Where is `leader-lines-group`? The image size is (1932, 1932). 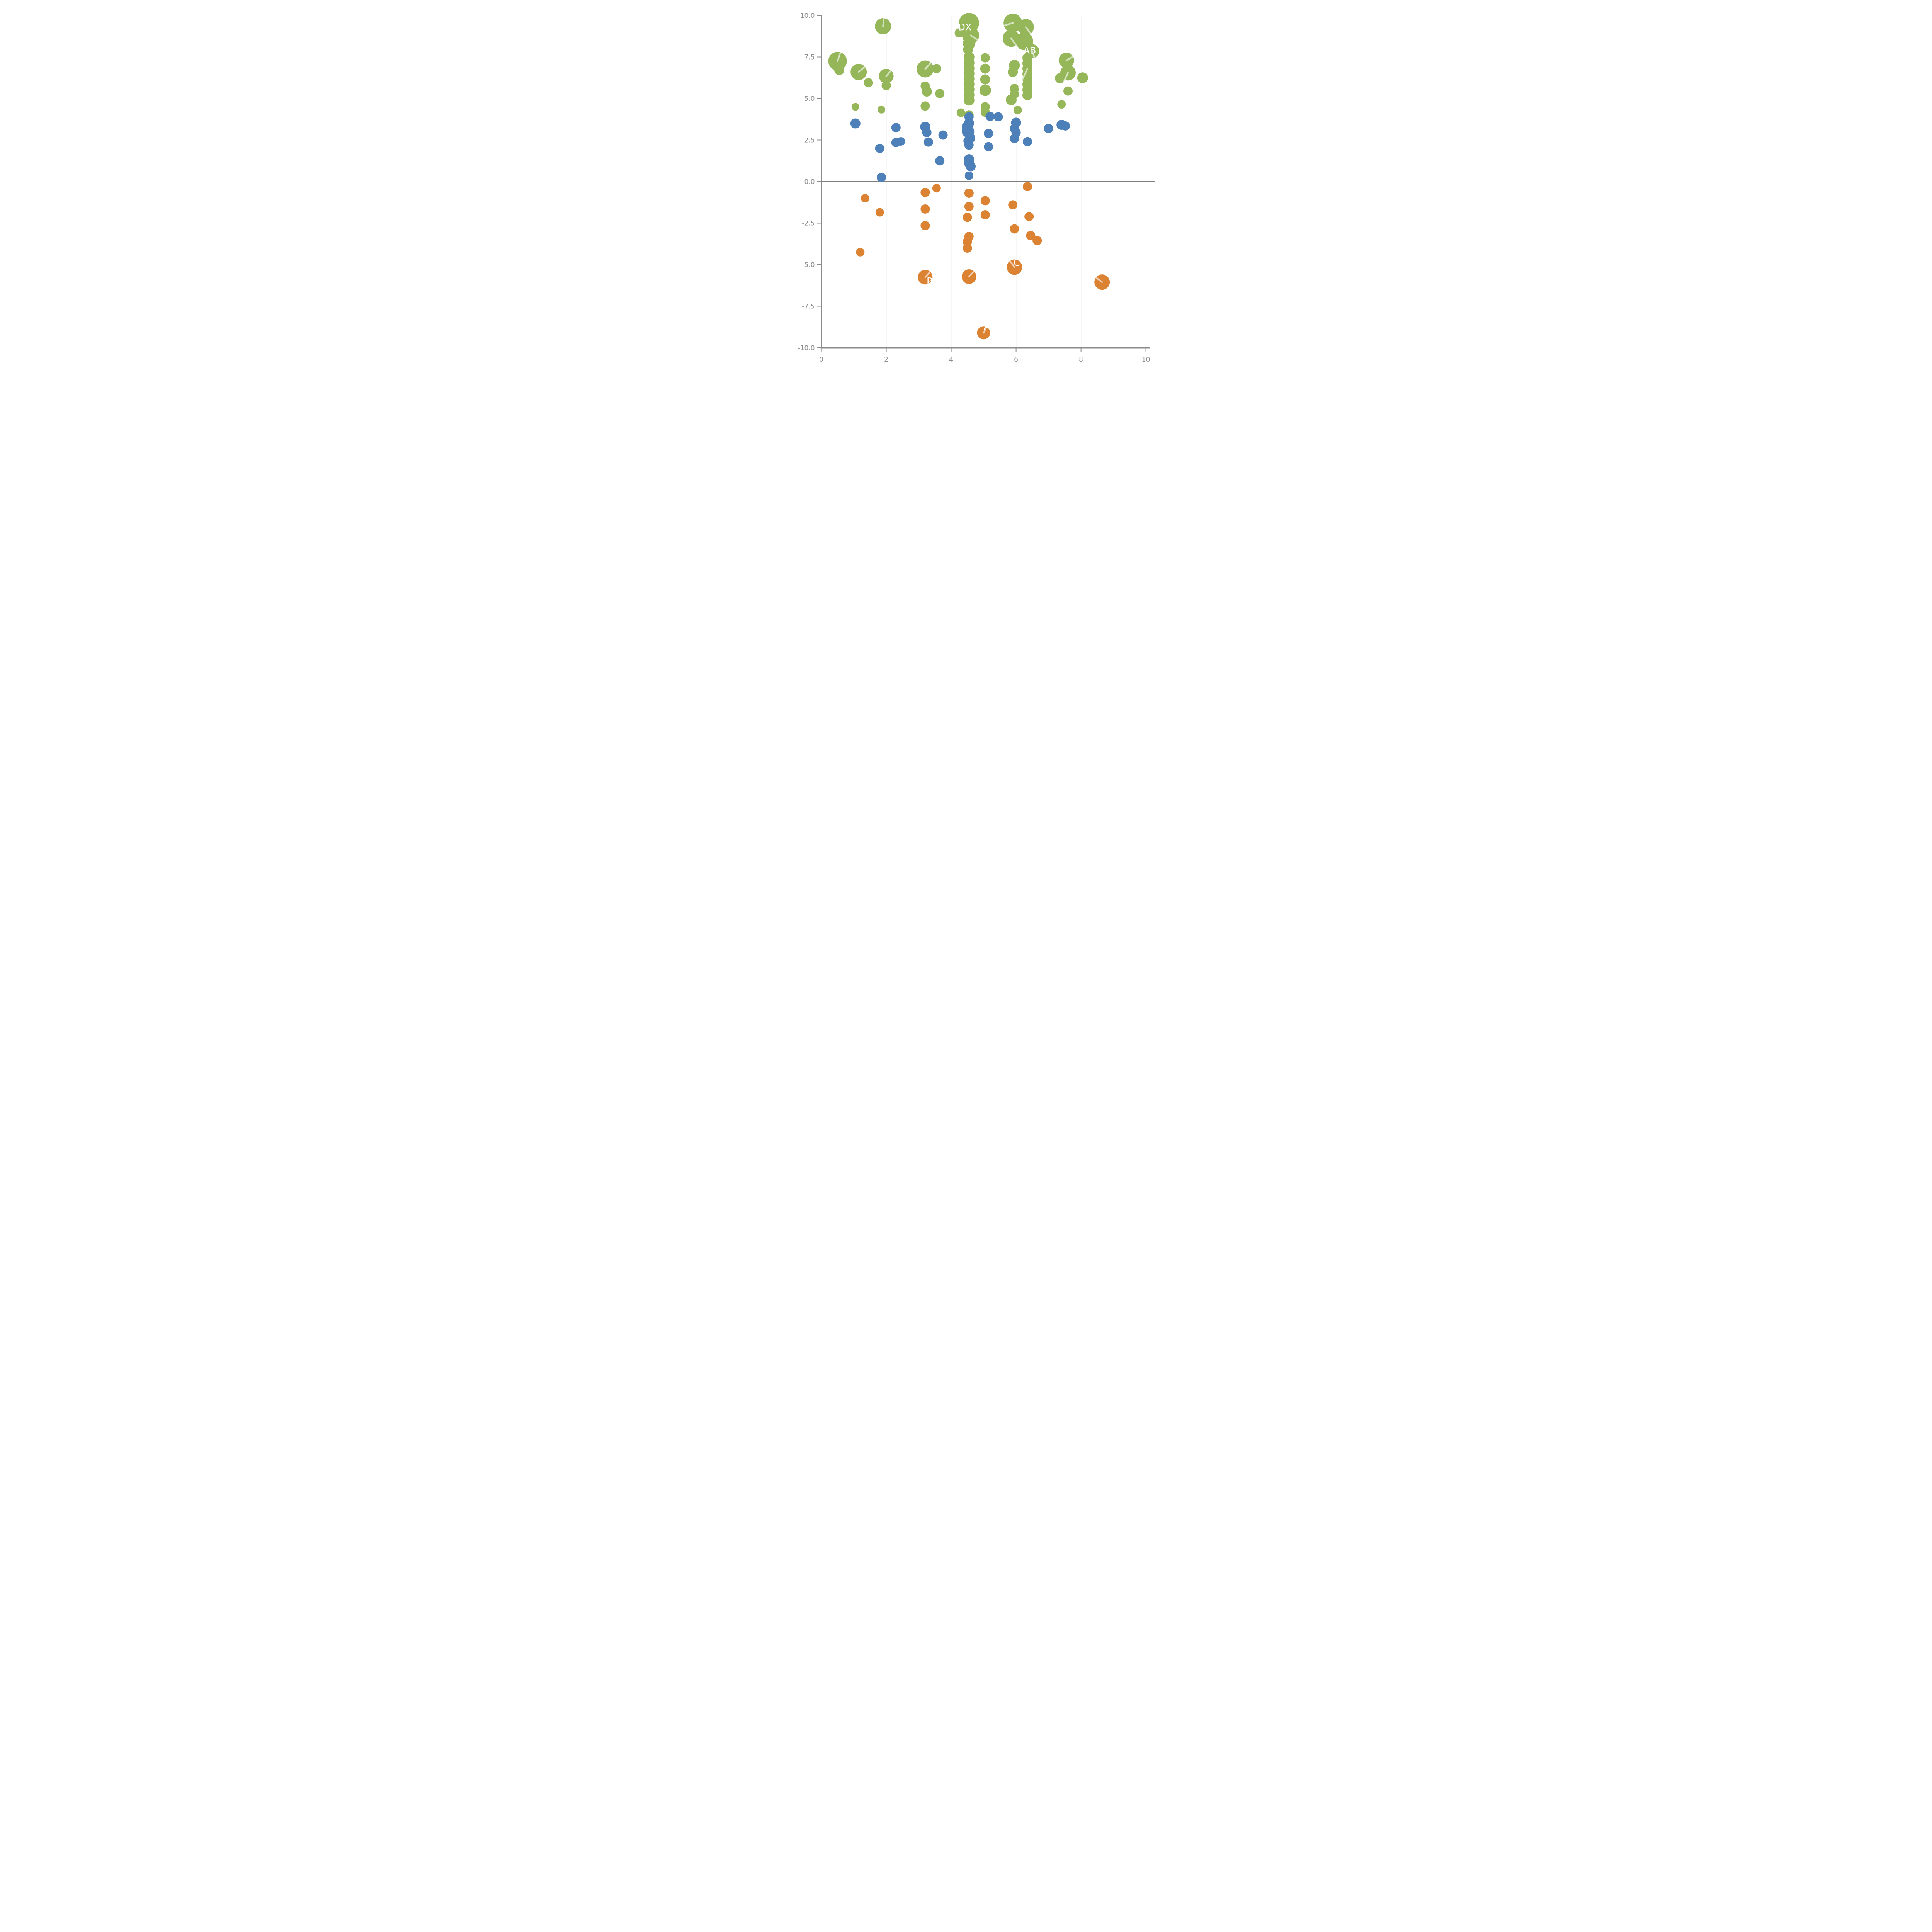 leader-lines-group is located at coordinates (970, 172).